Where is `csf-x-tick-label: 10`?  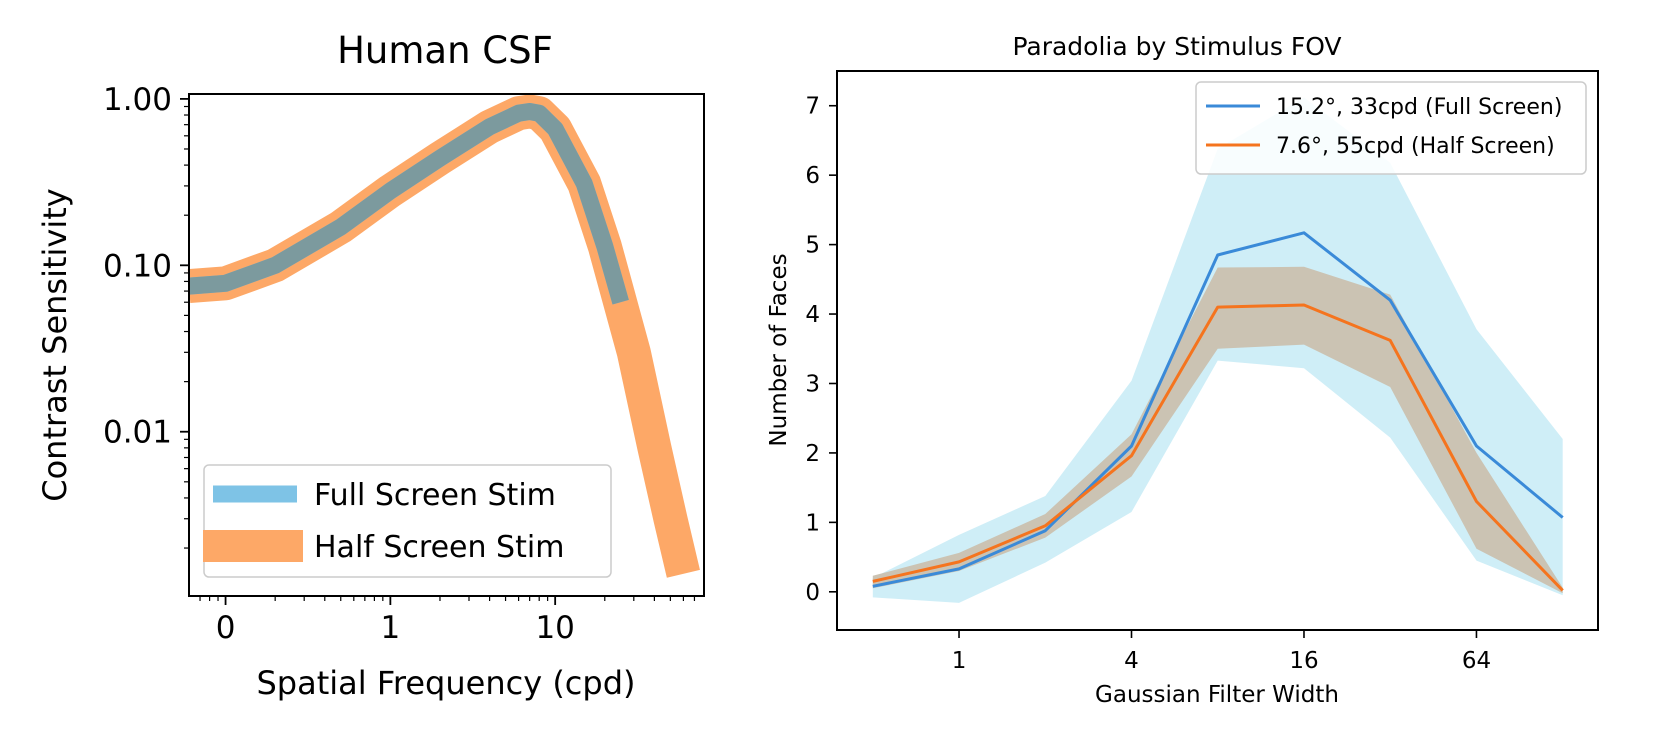 csf-x-tick-label: 10 is located at coordinates (554, 628).